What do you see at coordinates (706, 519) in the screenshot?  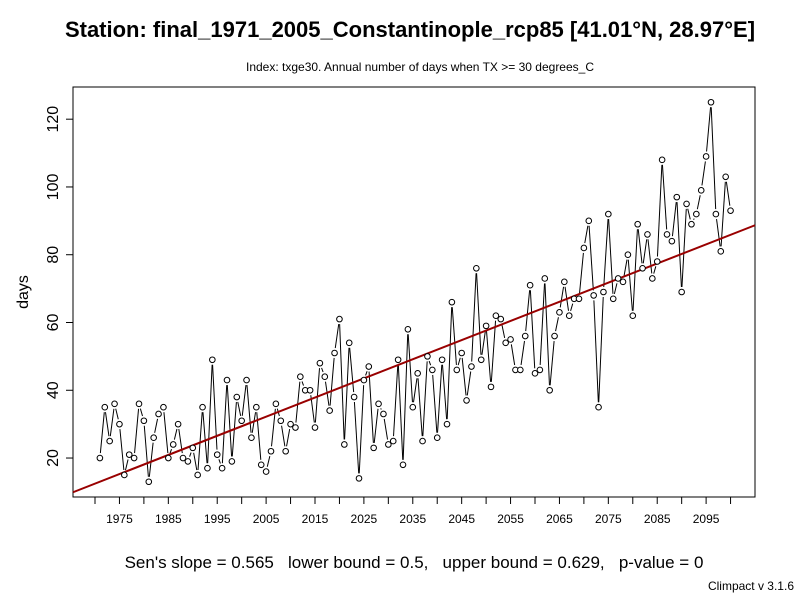 I see `x-tick-label: 2095` at bounding box center [706, 519].